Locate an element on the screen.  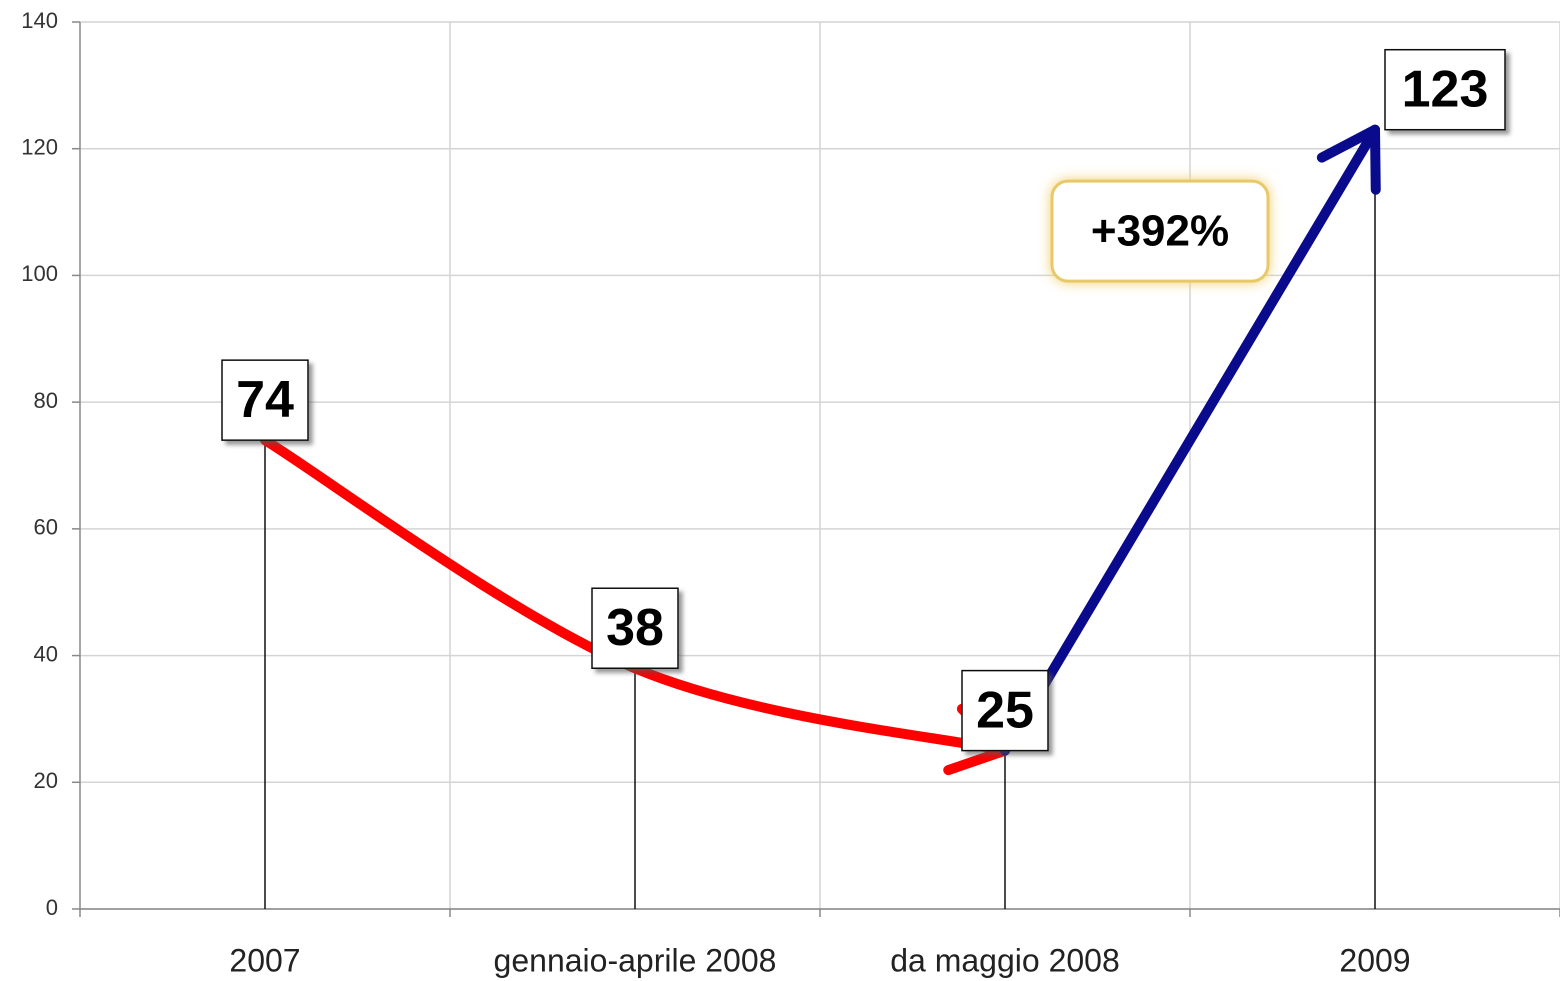
y-tick-label: 120 is located at coordinates (39, 147).